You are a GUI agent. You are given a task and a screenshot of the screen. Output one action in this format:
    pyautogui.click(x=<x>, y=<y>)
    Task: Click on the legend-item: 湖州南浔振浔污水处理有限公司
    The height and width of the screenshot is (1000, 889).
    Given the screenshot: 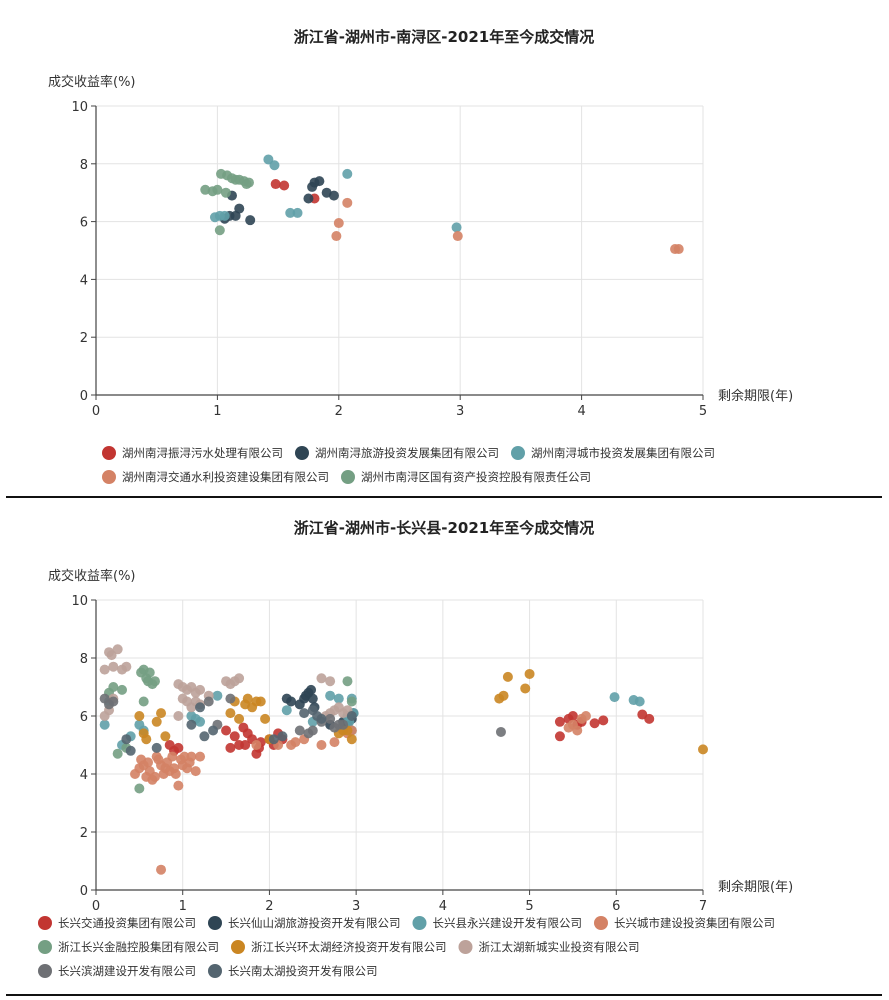 What is the action you would take?
    pyautogui.click(x=192, y=453)
    